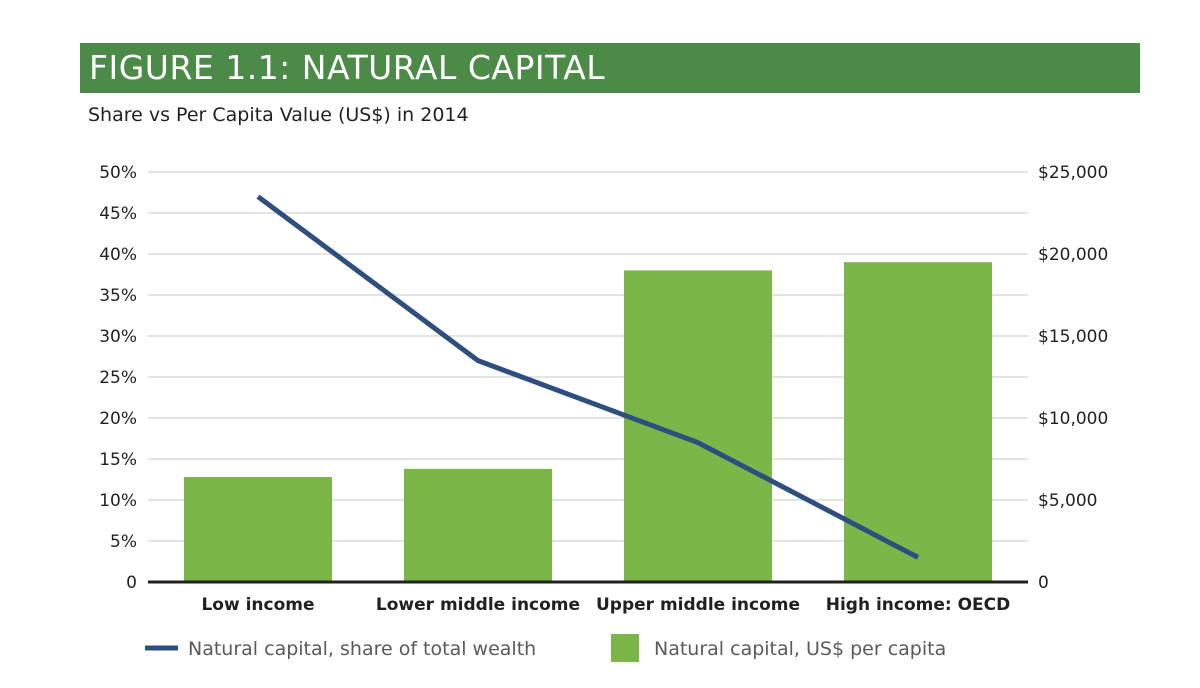 The height and width of the screenshot is (688, 1200). Describe the element at coordinates (347, 67) in the screenshot. I see `figure-title: FIGURE 1.1: NATURAL CAPITAL` at that location.